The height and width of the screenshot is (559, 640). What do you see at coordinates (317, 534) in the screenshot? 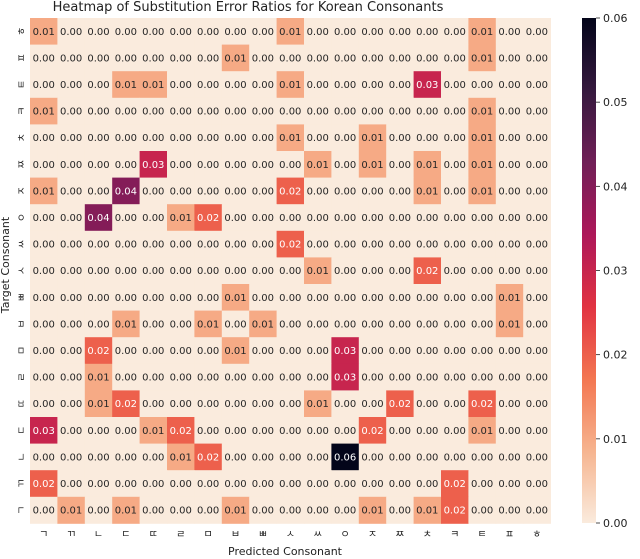
I see `x-tick-label: ㅆ` at bounding box center [317, 534].